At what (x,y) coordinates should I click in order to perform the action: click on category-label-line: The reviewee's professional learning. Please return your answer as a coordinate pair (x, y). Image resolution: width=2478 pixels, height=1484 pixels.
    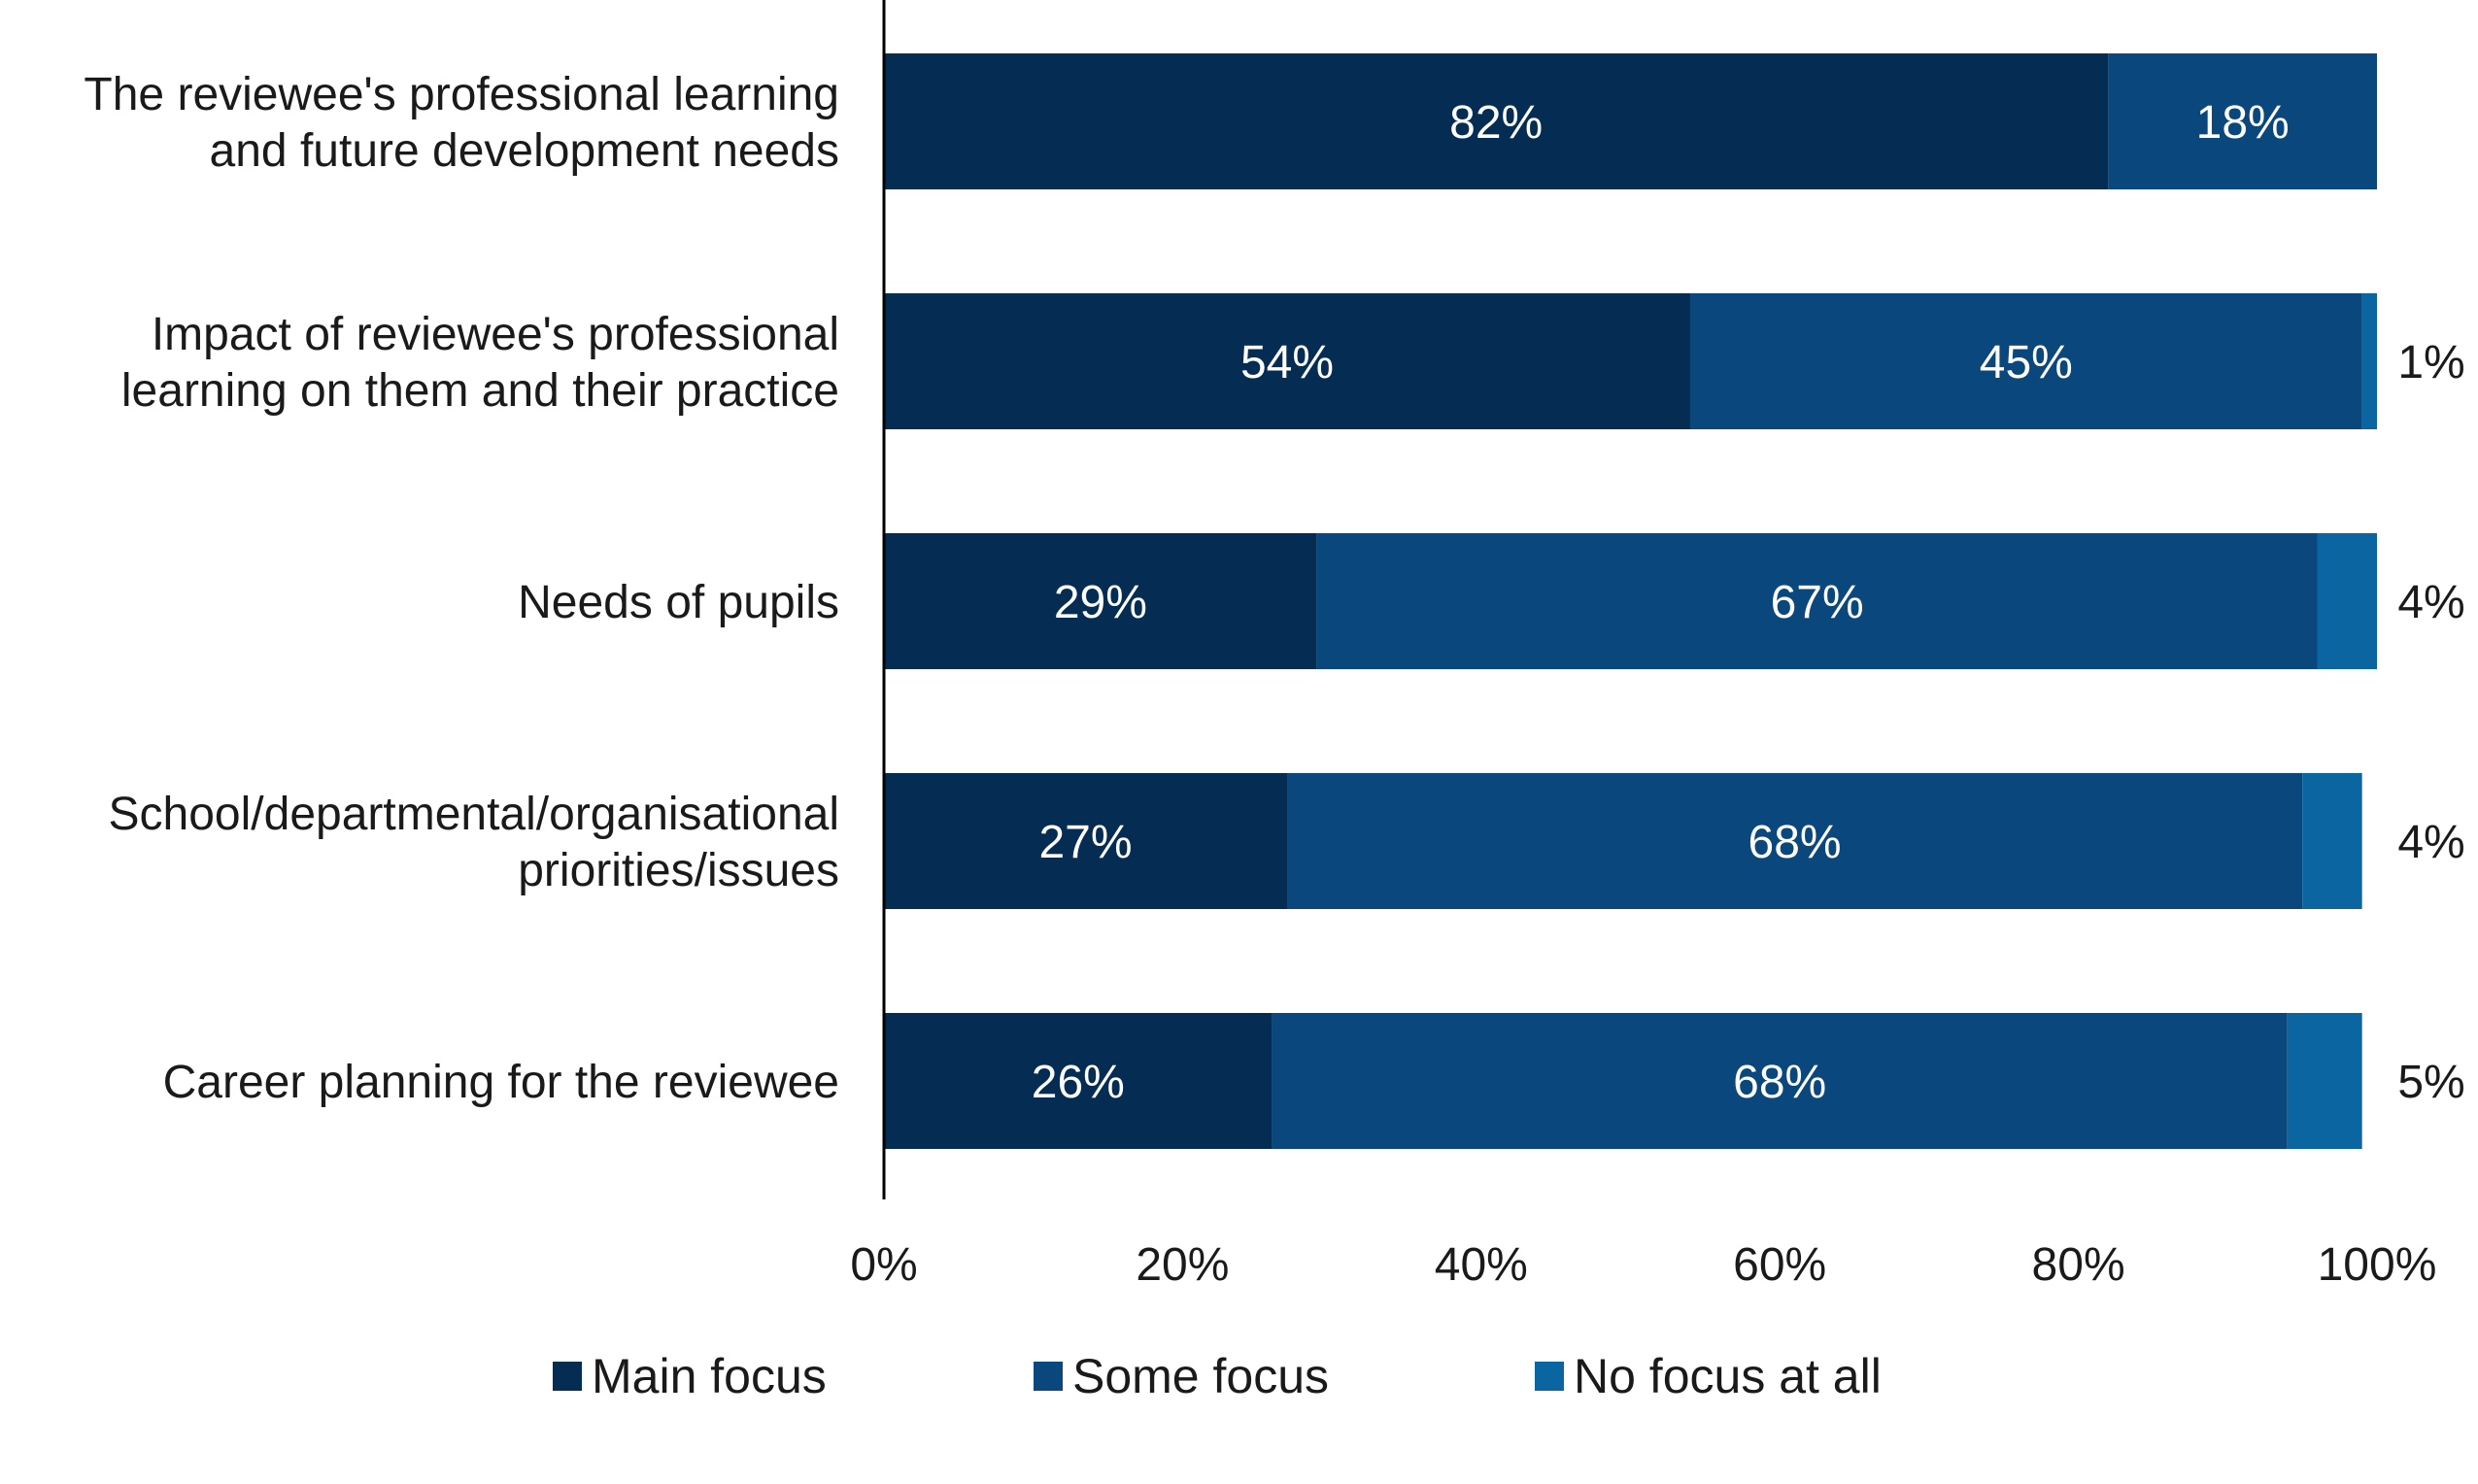
    Looking at the image, I should click on (461, 94).